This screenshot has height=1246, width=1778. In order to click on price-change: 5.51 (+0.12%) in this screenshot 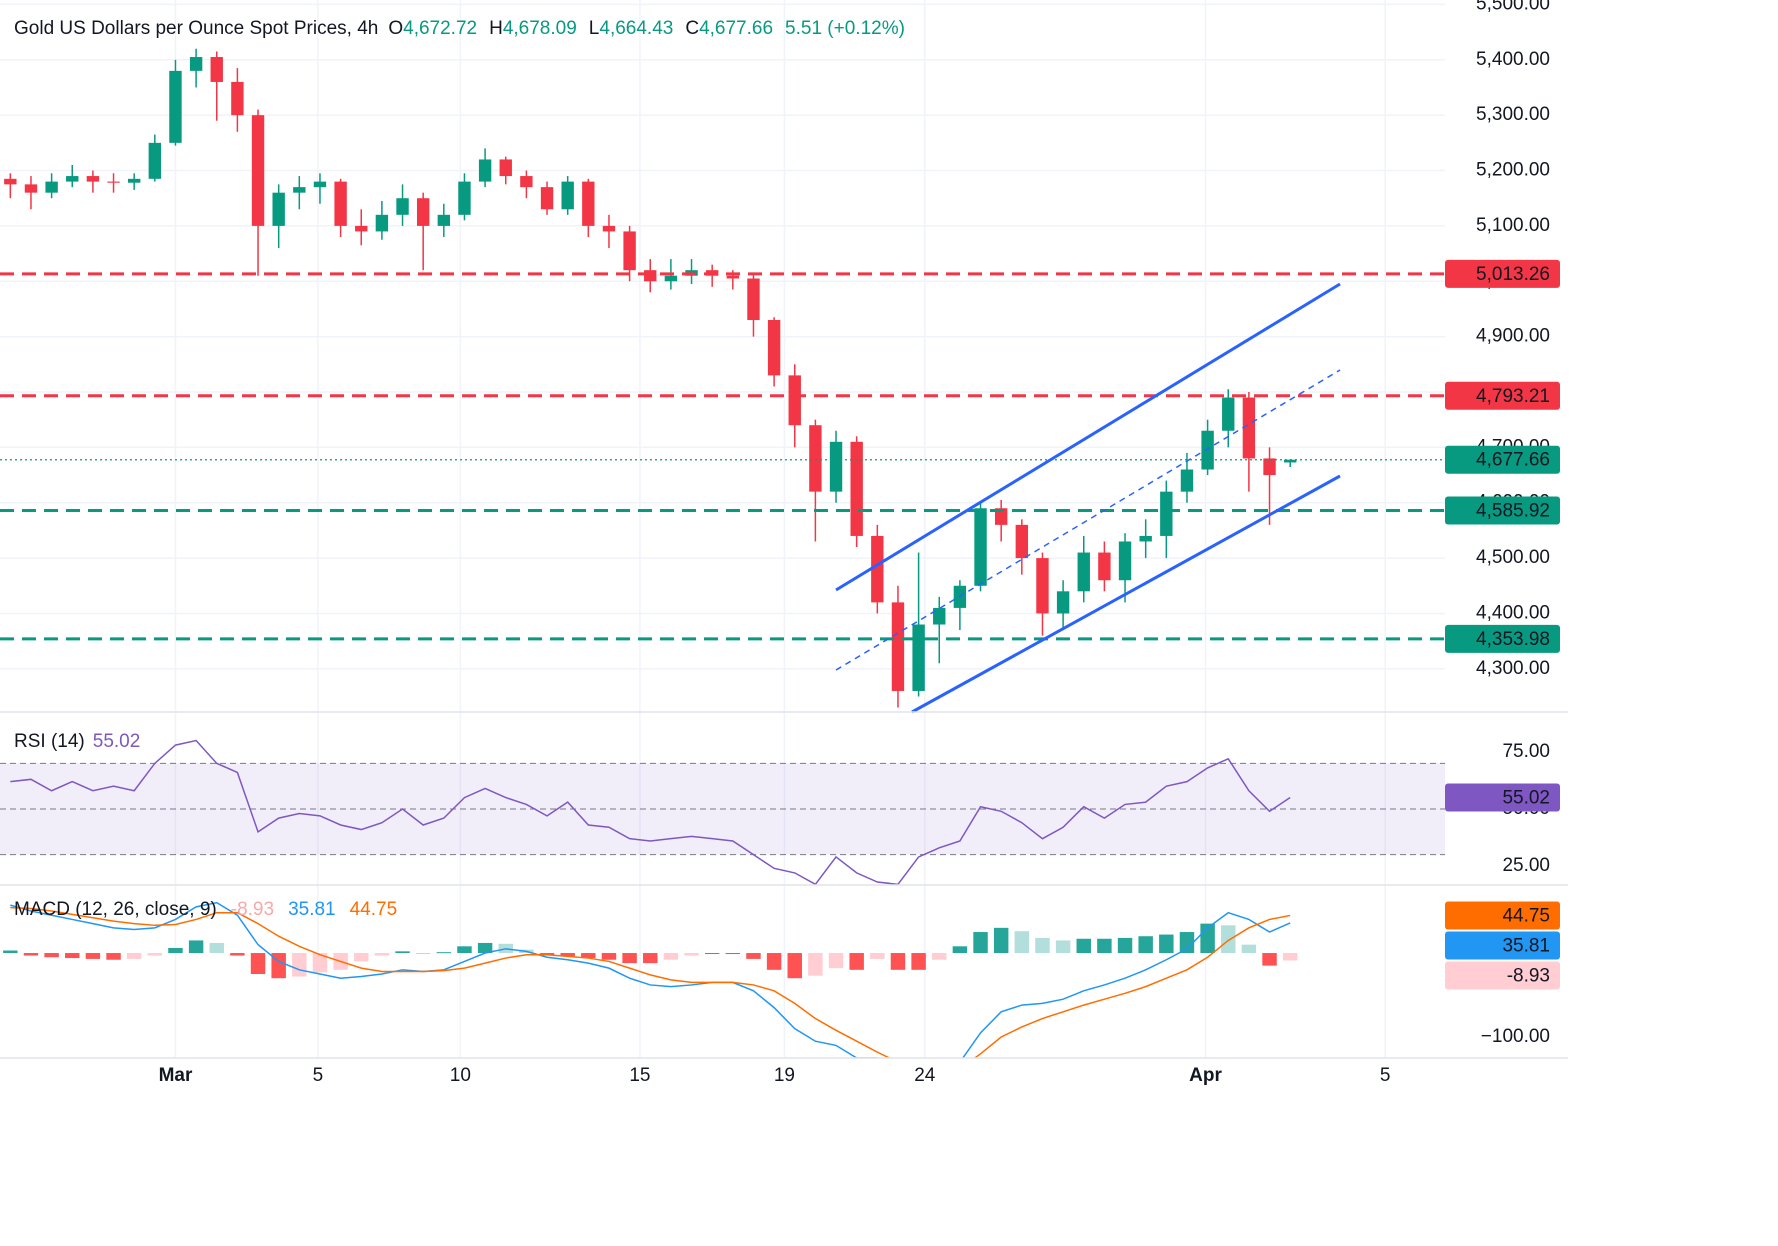, I will do `click(845, 28)`.